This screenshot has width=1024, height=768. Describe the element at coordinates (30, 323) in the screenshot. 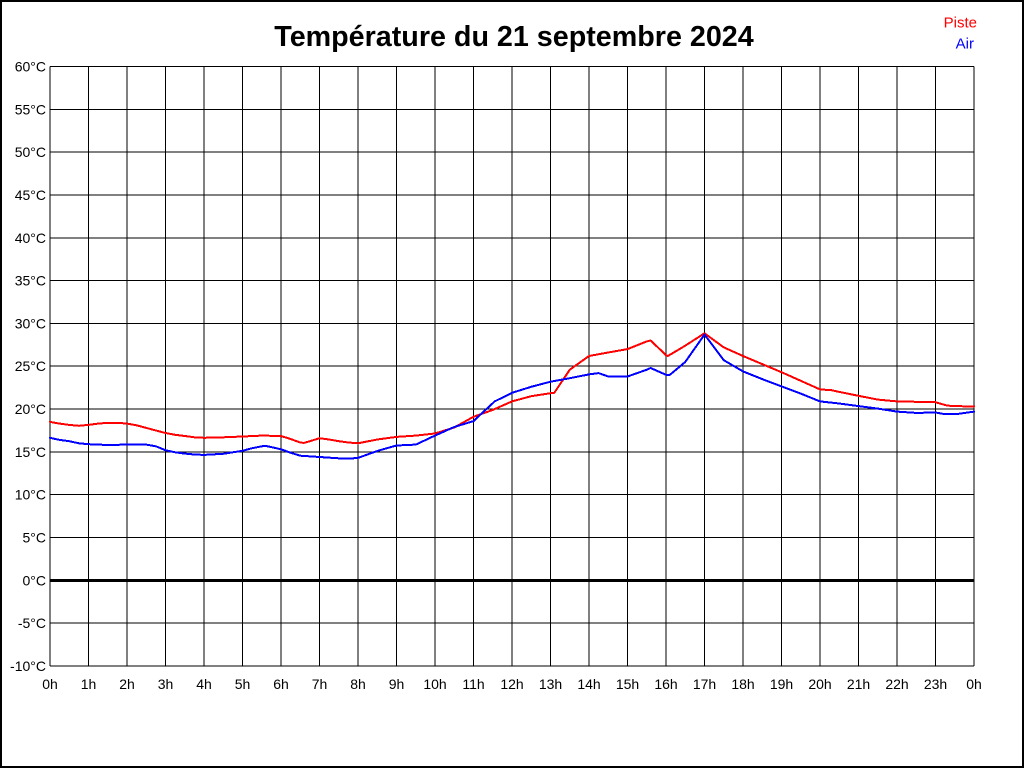

I see `svg-text: 30°C` at that location.